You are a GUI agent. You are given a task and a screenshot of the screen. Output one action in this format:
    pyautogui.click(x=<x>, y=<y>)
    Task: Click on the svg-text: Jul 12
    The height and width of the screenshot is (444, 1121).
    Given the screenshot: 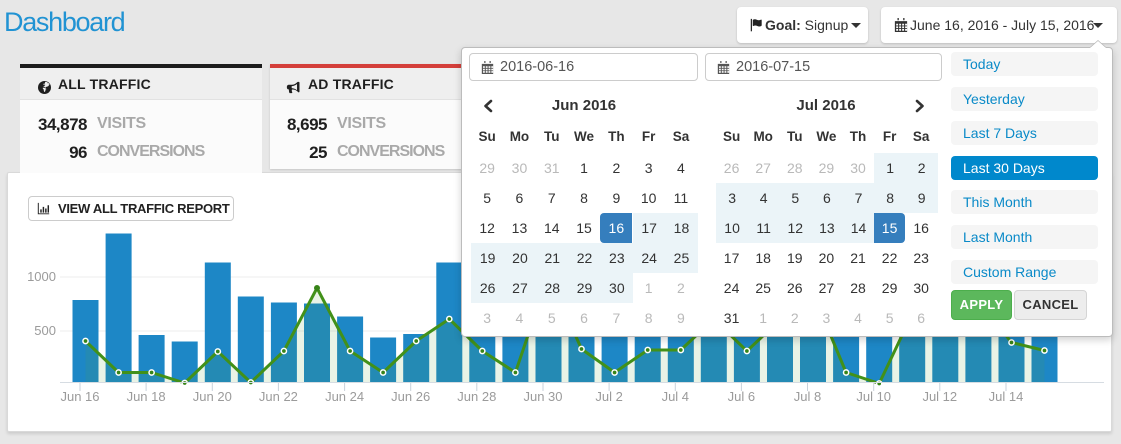 What is the action you would take?
    pyautogui.click(x=939, y=396)
    